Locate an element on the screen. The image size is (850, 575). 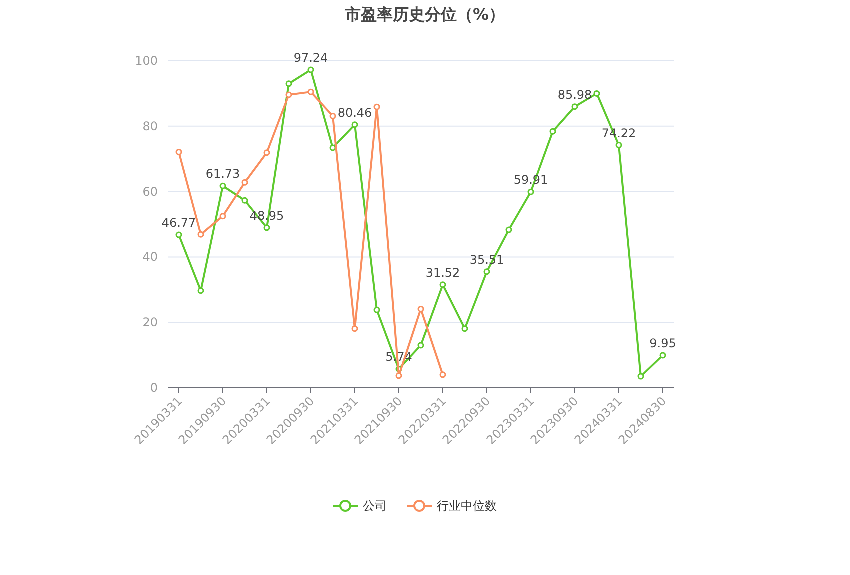
chart-title: 市盈率历史分位（%） is located at coordinates (425, 14).